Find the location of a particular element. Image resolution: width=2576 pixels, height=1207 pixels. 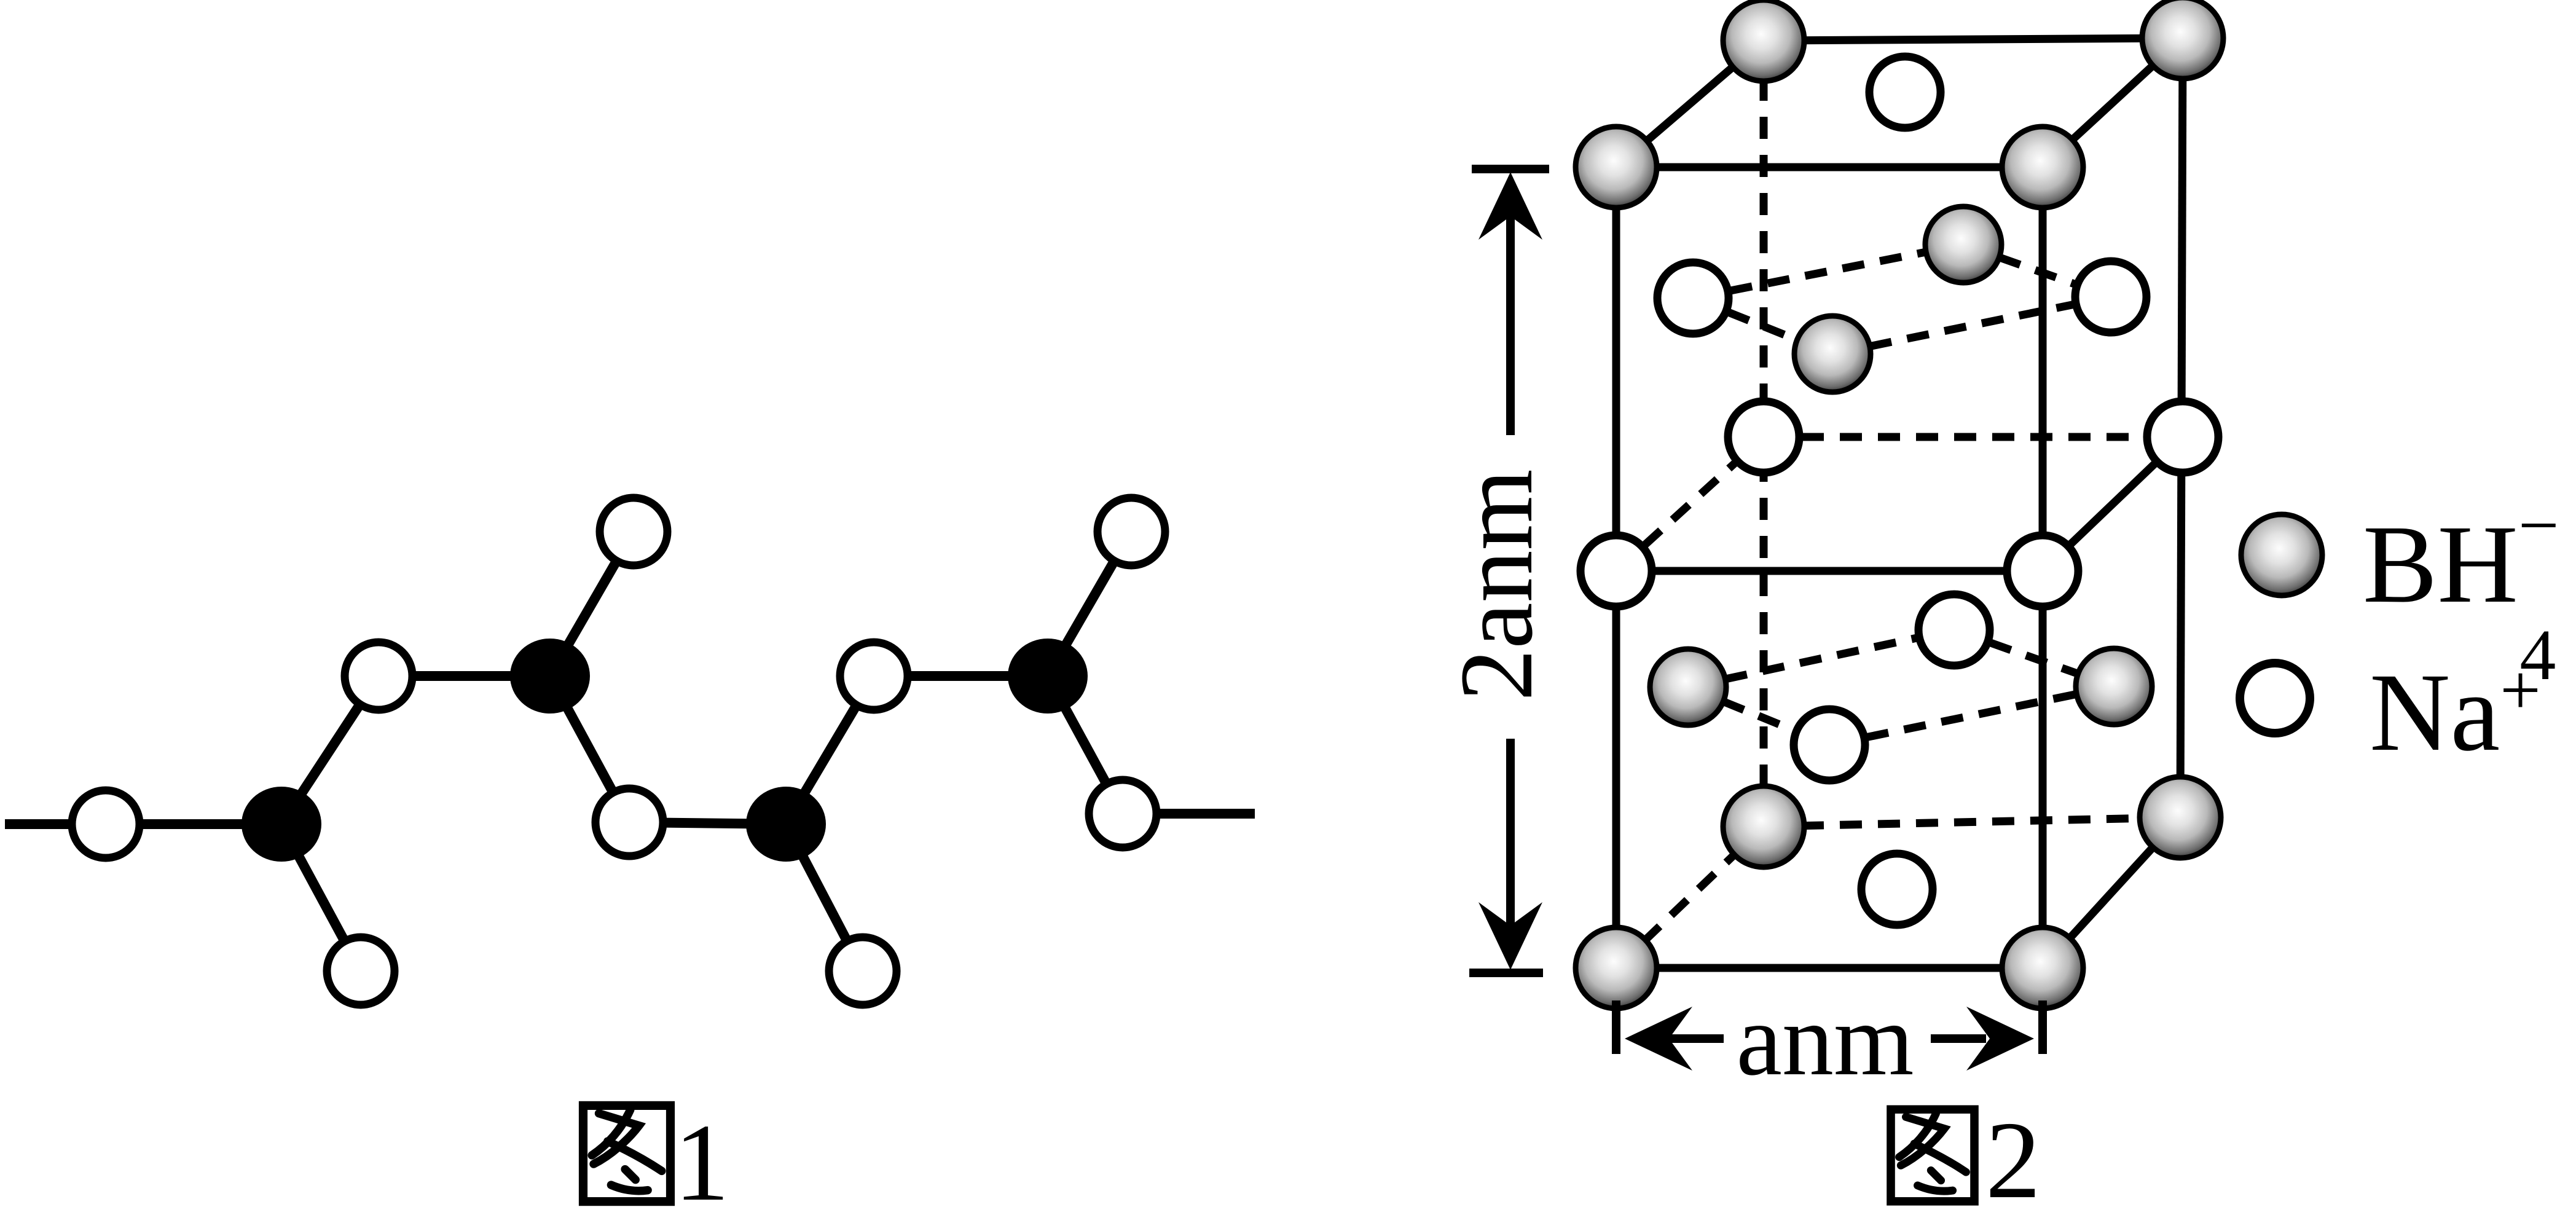

dim-arrowhead-right is located at coordinates (2000, 1039).